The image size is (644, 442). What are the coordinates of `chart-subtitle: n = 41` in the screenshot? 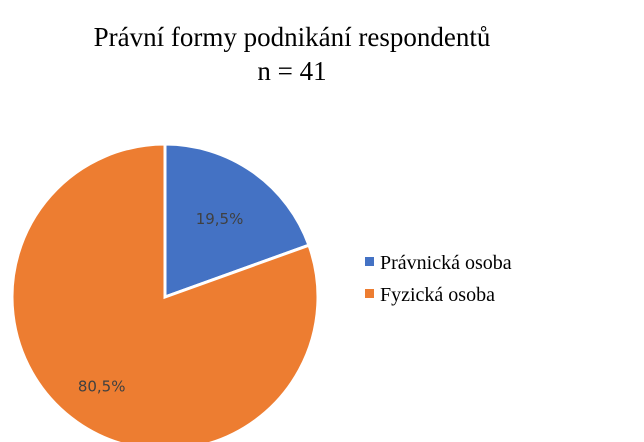 It's located at (291, 71).